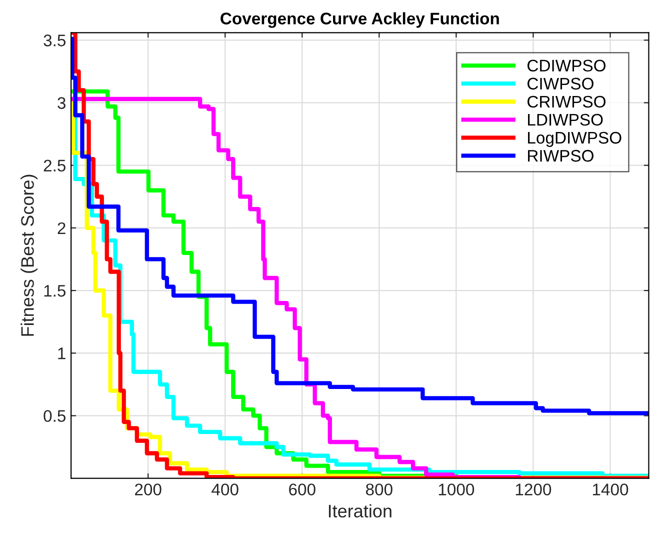 The image size is (652, 535). Describe the element at coordinates (62, 354) in the screenshot. I see `y-tick-label: 1` at that location.